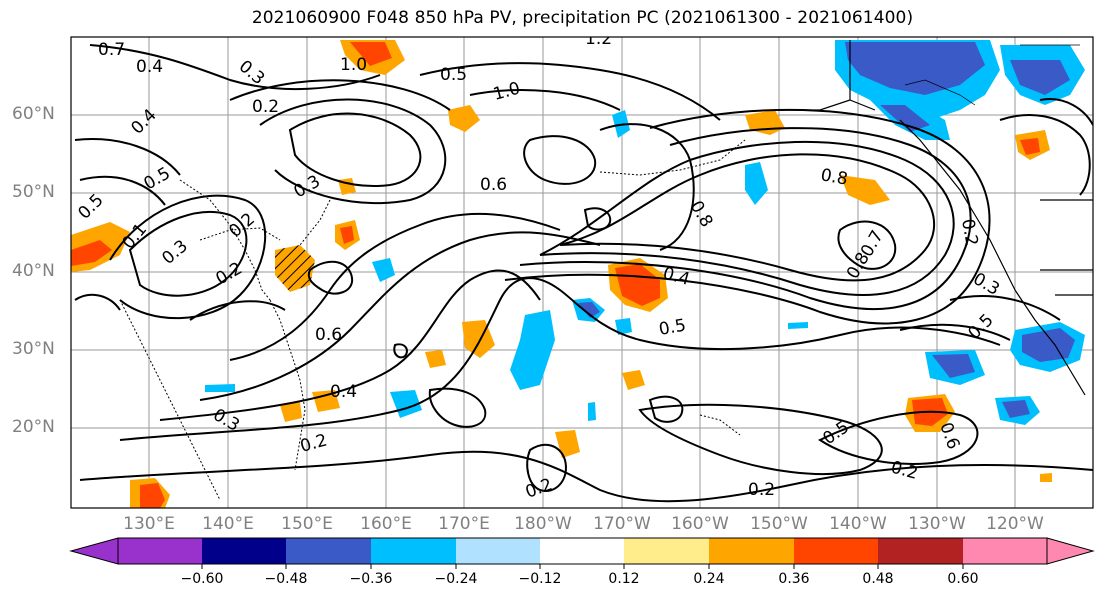 The width and height of the screenshot is (1105, 601). I want to click on contour-label: 1.0, so click(353, 65).